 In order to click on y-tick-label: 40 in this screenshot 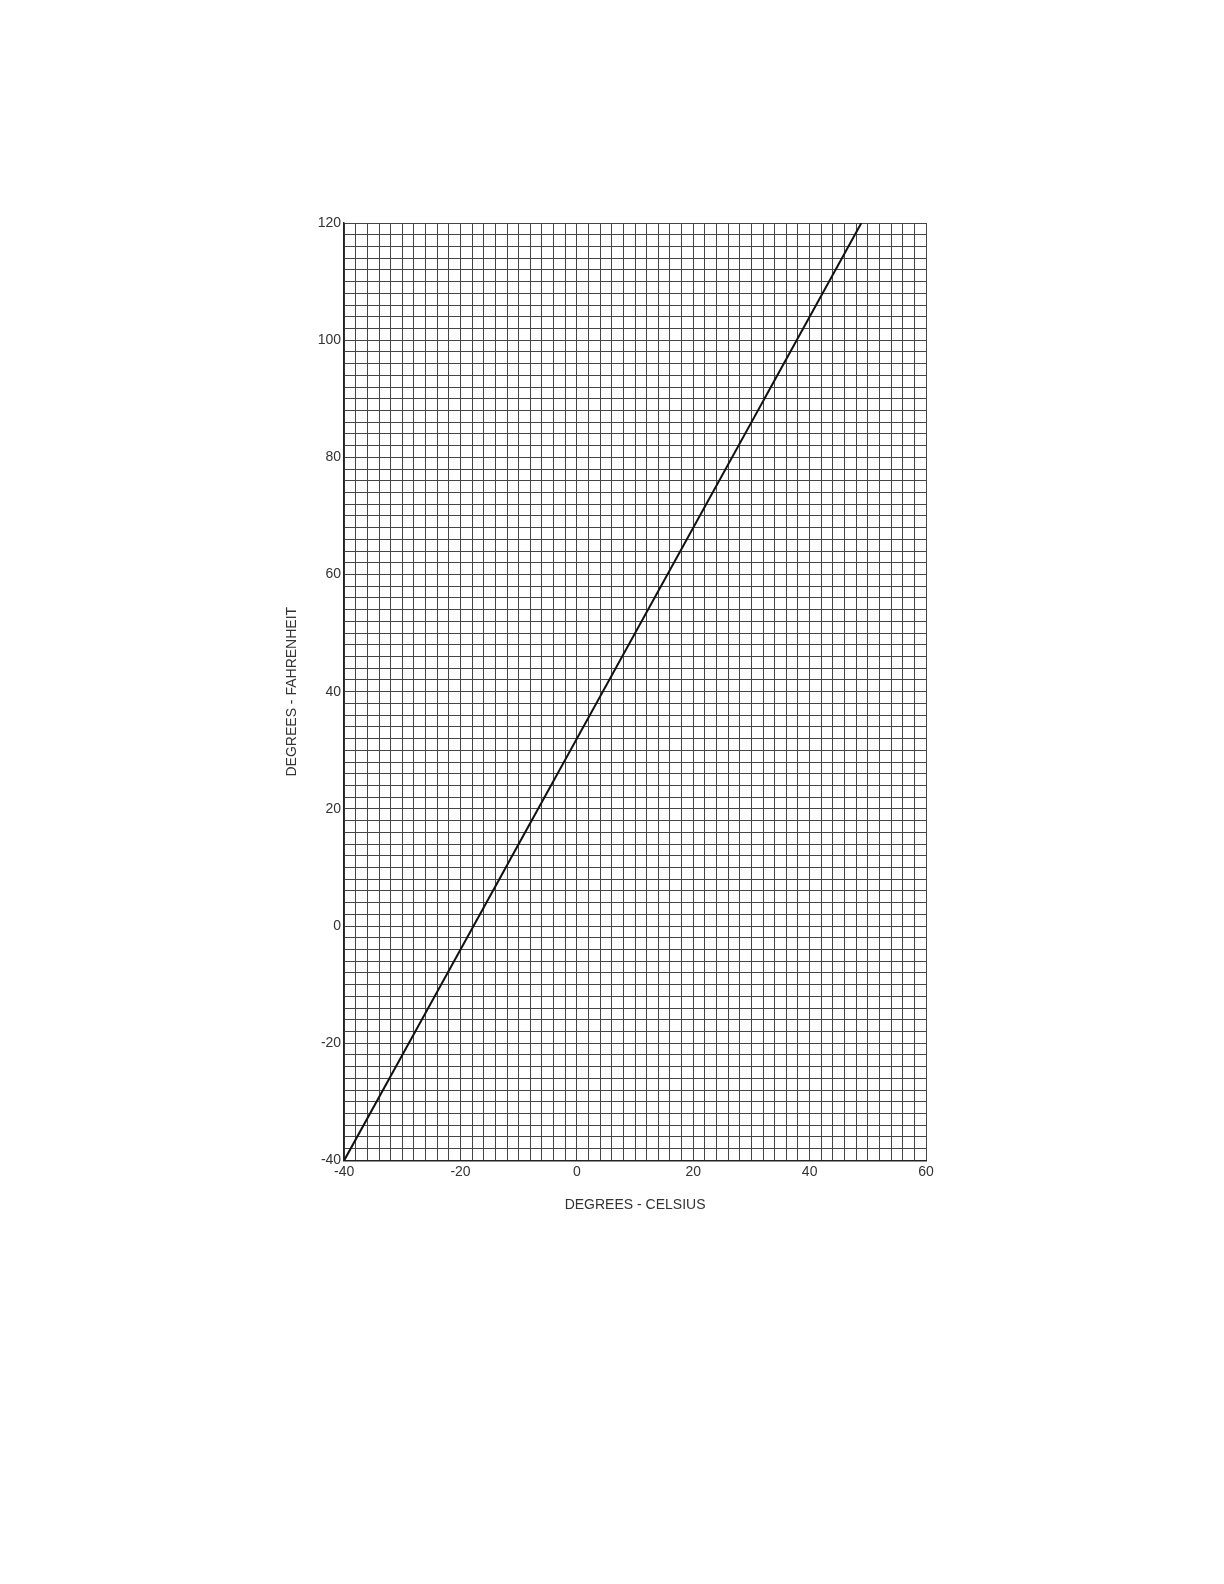, I will do `click(333, 690)`.